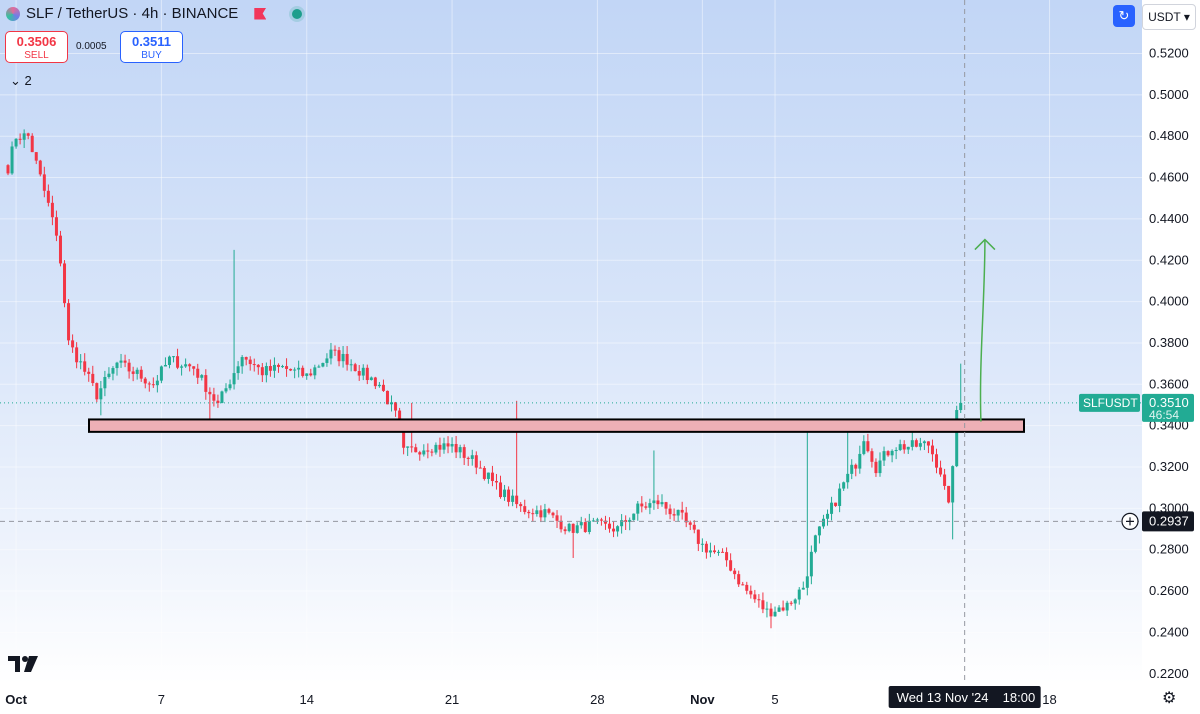 This screenshot has height=714, width=1200. Describe the element at coordinates (307, 699) in the screenshot. I see `x-tick-label: 14` at that location.